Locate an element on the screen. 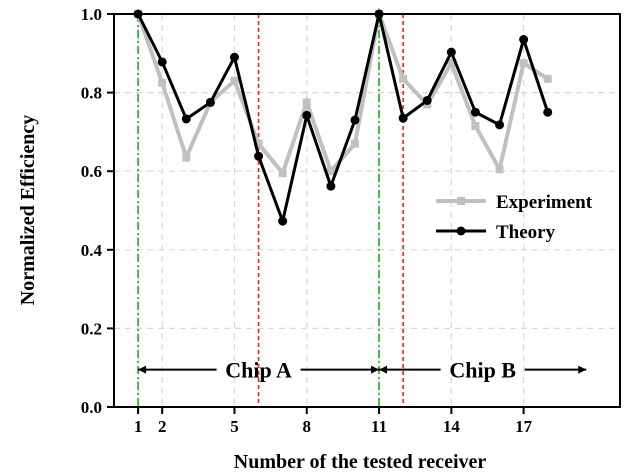  legend-marker-circle is located at coordinates (461, 231).